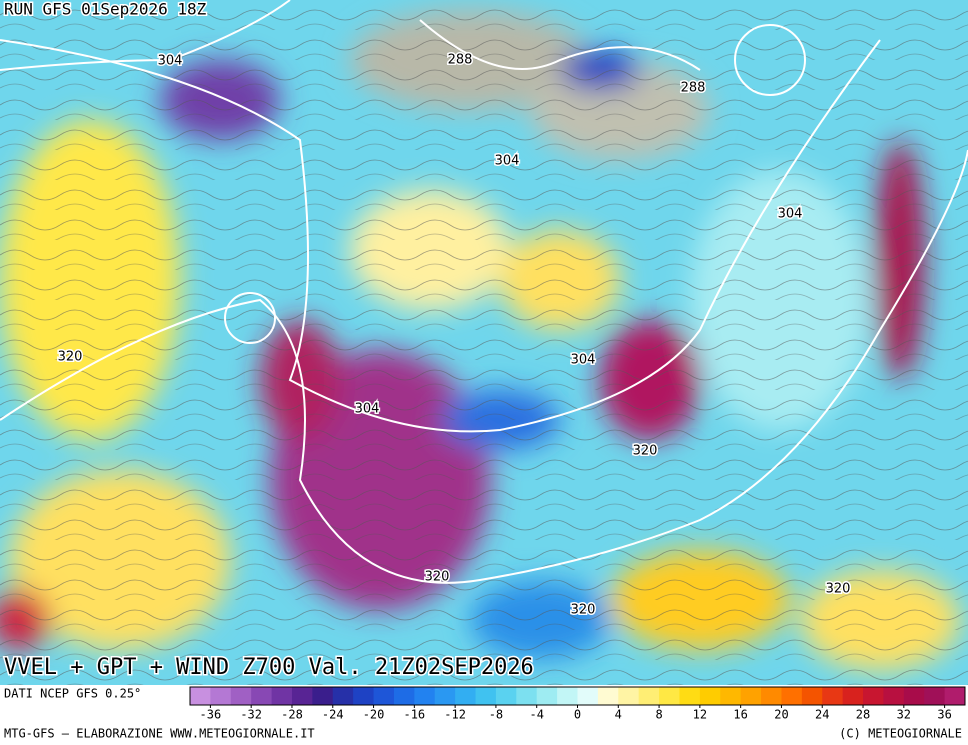 This screenshot has width=968, height=745. What do you see at coordinates (211, 715) in the screenshot?
I see `tick-label: -36` at bounding box center [211, 715].